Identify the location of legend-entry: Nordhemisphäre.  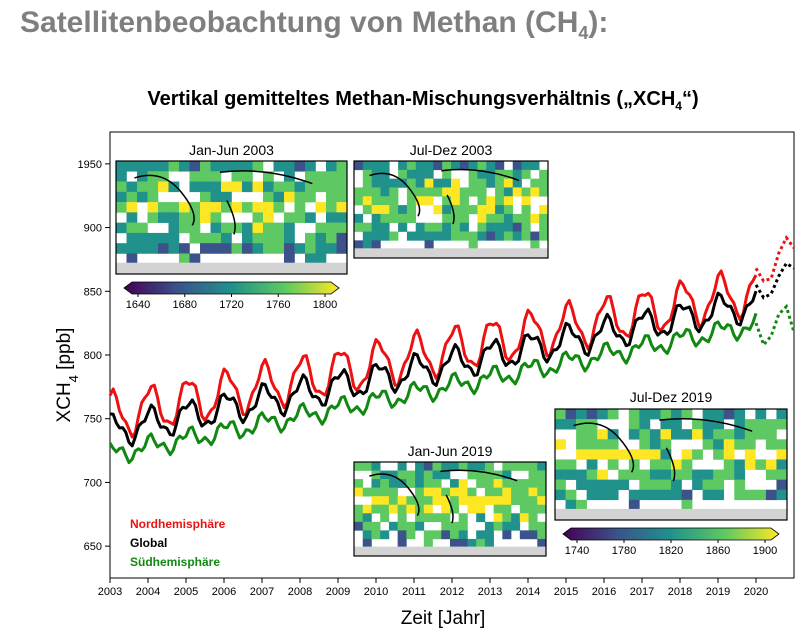
(178, 524).